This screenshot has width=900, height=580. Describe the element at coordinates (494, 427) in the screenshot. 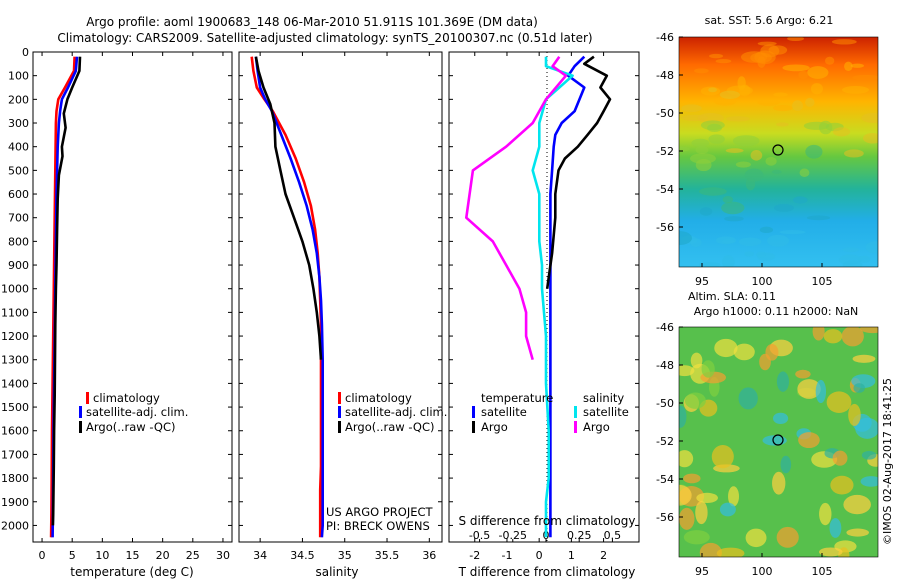

I see `legend-label-t-argo: Argo` at that location.